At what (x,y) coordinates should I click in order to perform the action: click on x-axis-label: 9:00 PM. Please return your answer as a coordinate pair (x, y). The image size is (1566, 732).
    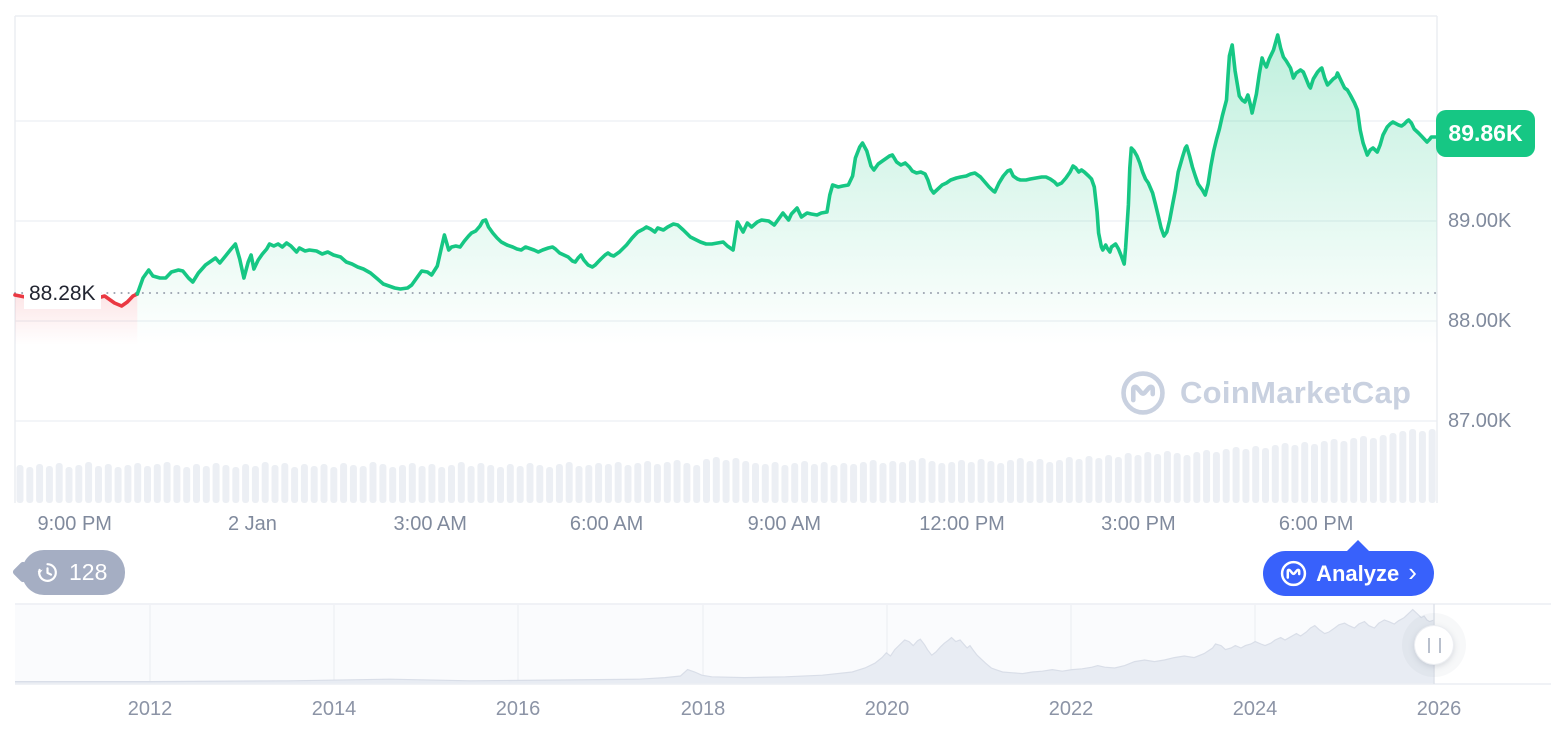
    Looking at the image, I should click on (74, 524).